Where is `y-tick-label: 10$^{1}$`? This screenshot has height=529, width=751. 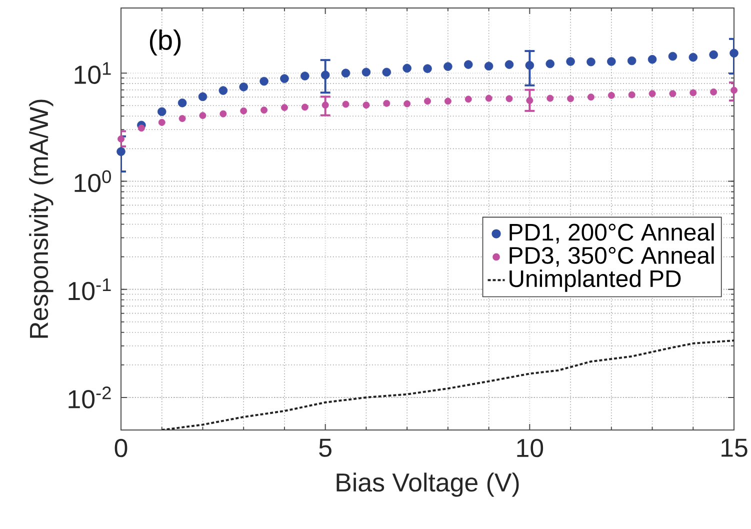 y-tick-label: 10$^{1}$ is located at coordinates (92, 73).